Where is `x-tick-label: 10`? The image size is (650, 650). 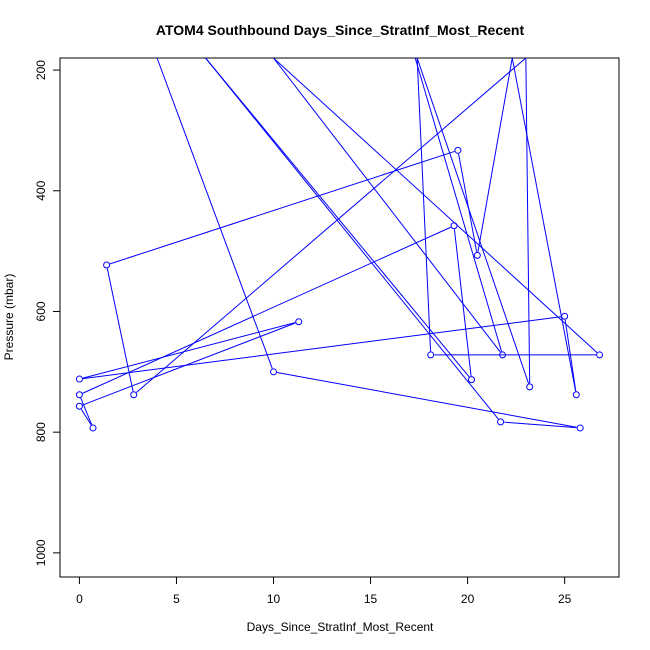 x-tick-label: 10 is located at coordinates (274, 599).